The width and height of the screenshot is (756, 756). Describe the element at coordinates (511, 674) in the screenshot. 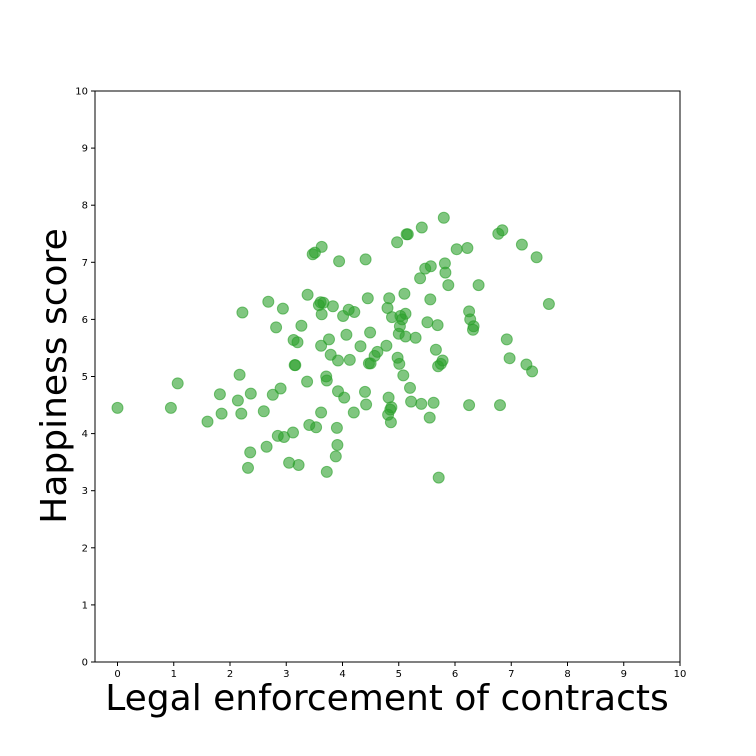

I see `x-tick-label-7: 7` at that location.